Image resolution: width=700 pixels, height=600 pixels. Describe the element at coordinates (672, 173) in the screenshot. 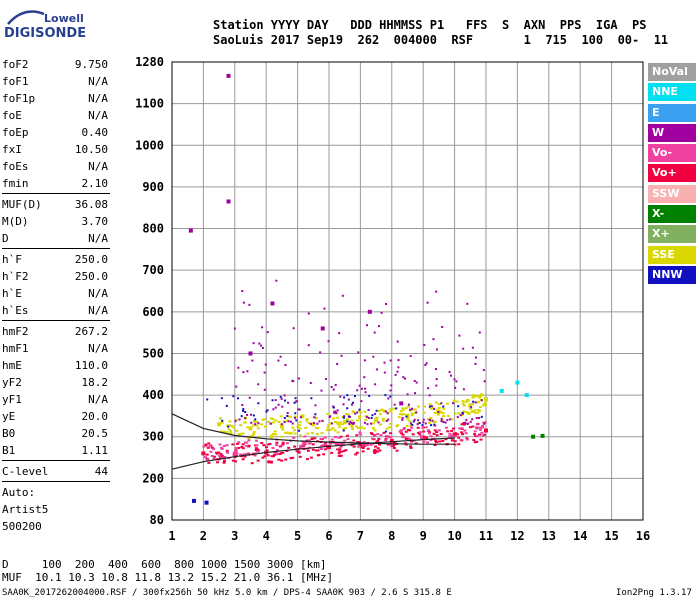

I see `legend-item: Vo+` at that location.